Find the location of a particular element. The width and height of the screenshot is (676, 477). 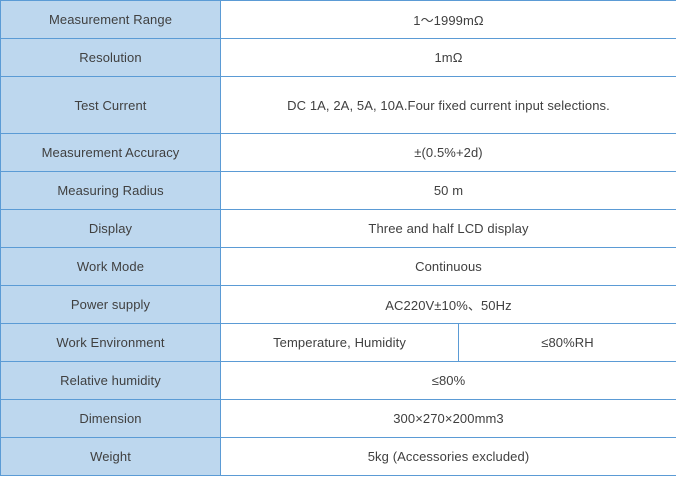

spec-value: 300×270×200mm3 is located at coordinates (448, 418).